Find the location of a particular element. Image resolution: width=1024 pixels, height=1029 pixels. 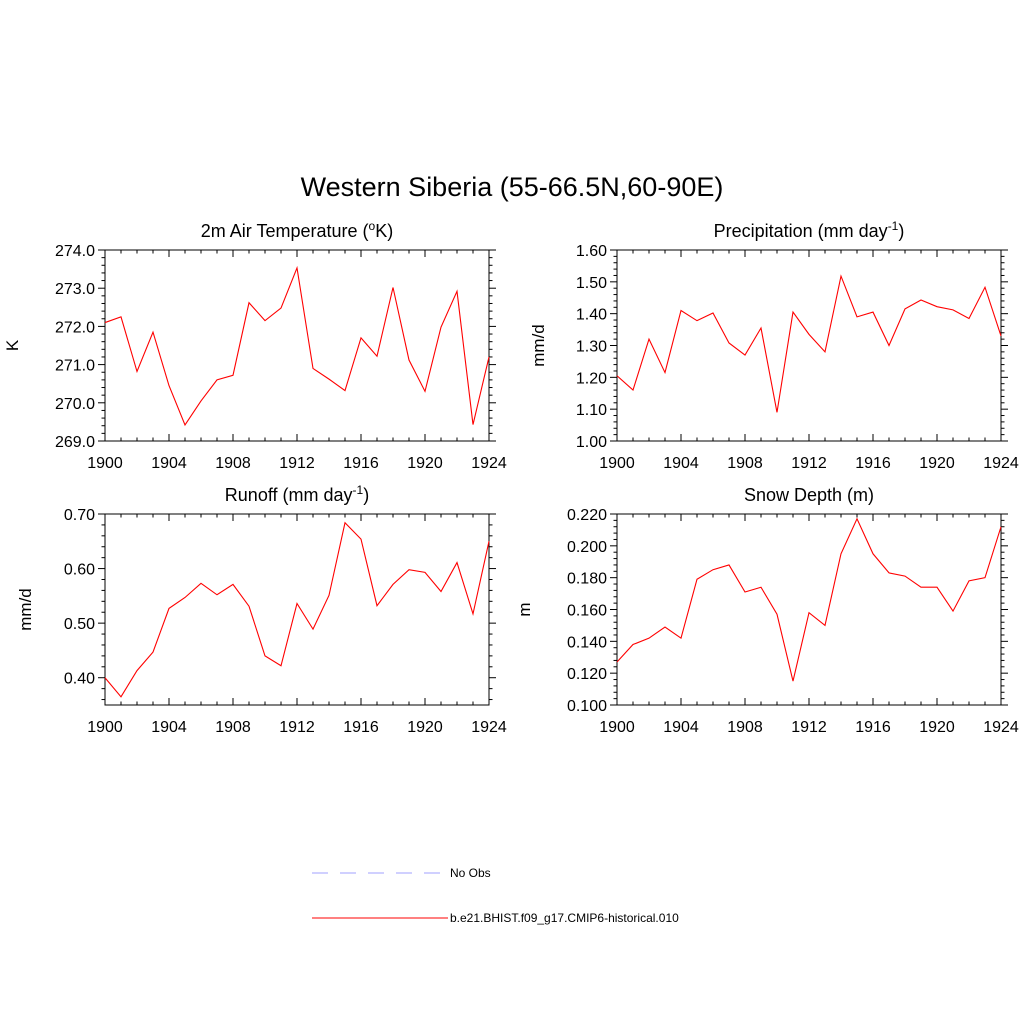

legend-item-no-obs: No Obs is located at coordinates (401, 873).